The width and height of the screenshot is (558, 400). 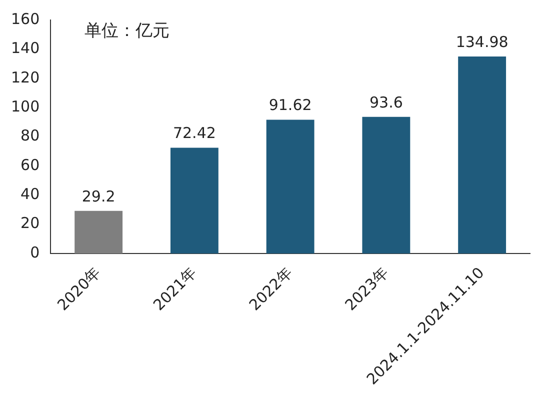 What do you see at coordinates (386, 102) in the screenshot?
I see `data-label: 93.6` at bounding box center [386, 102].